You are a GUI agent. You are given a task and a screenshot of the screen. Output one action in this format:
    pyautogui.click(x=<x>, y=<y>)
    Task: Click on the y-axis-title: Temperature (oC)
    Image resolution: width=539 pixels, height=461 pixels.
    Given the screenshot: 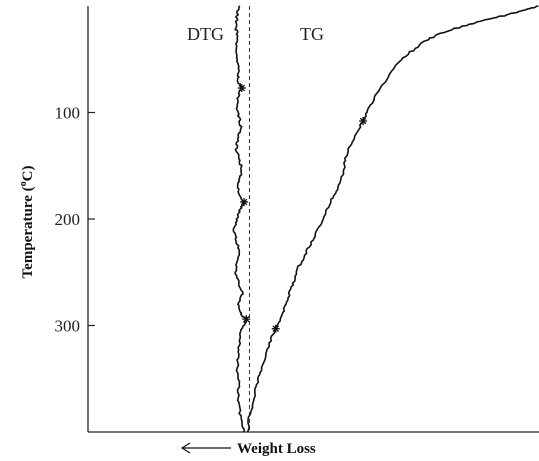 What is the action you would take?
    pyautogui.click(x=27, y=222)
    